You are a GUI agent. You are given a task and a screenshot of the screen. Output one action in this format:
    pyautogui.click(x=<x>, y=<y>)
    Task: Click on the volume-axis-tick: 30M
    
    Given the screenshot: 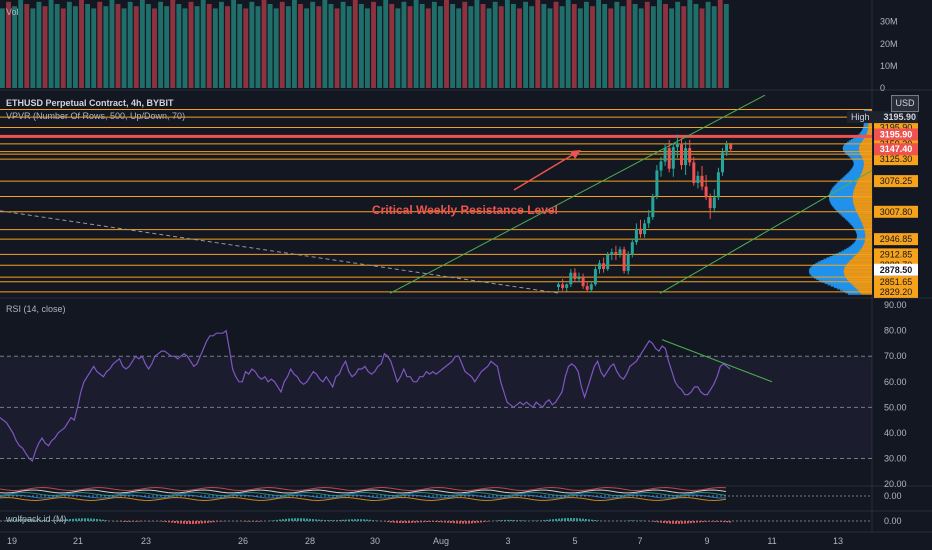 What is the action you would take?
    pyautogui.click(x=889, y=22)
    